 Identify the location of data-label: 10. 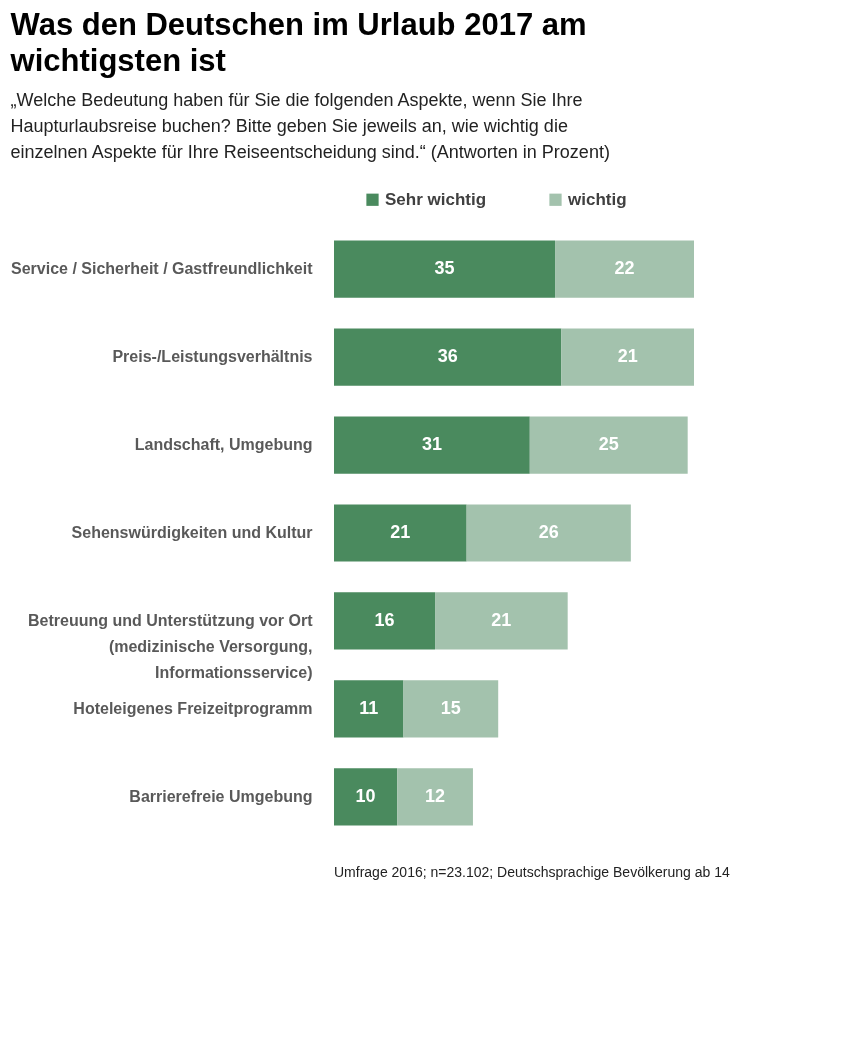
(365, 795).